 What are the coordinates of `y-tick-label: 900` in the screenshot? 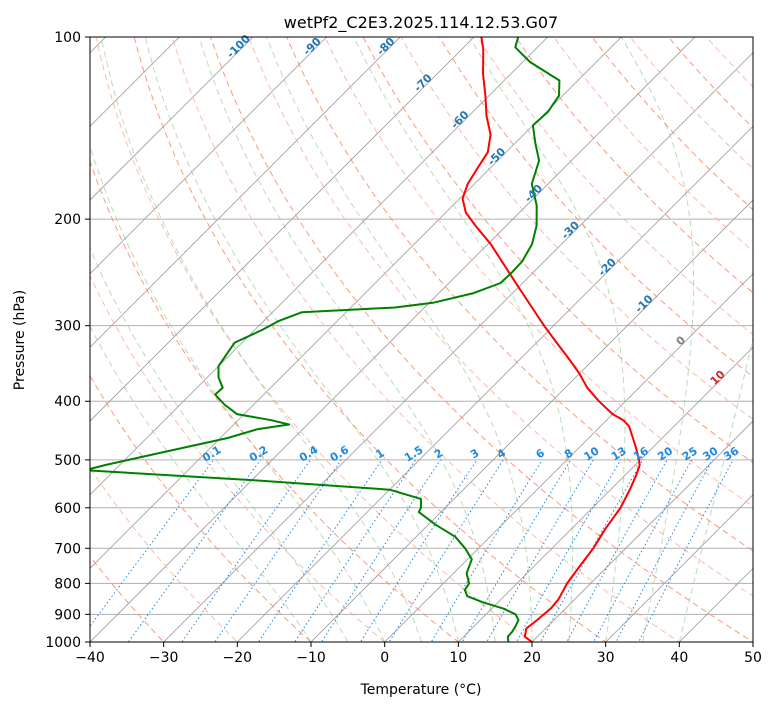 It's located at (67, 615).